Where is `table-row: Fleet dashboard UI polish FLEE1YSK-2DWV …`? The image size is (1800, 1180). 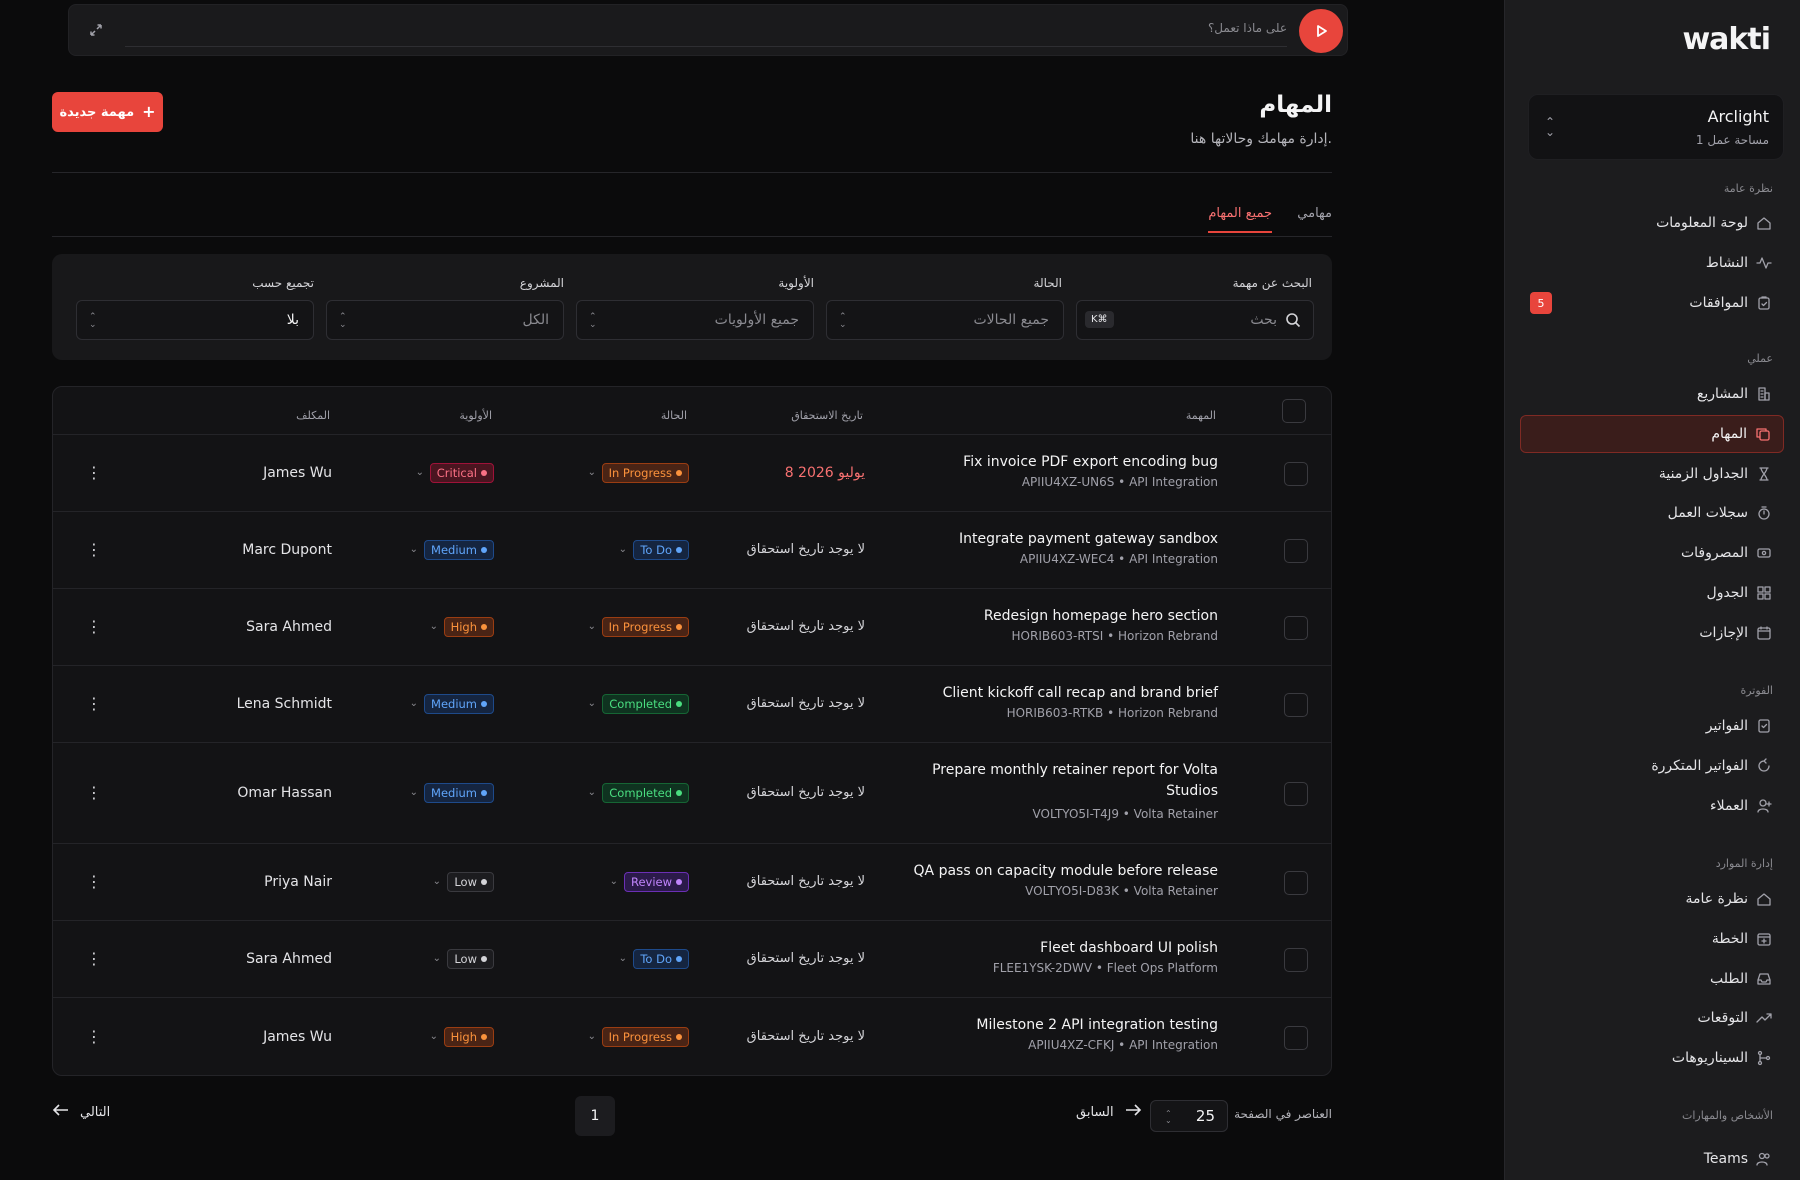
table-row: Fleet dashboard UI polish FLEE1YSK-2DWV … is located at coordinates (692, 958).